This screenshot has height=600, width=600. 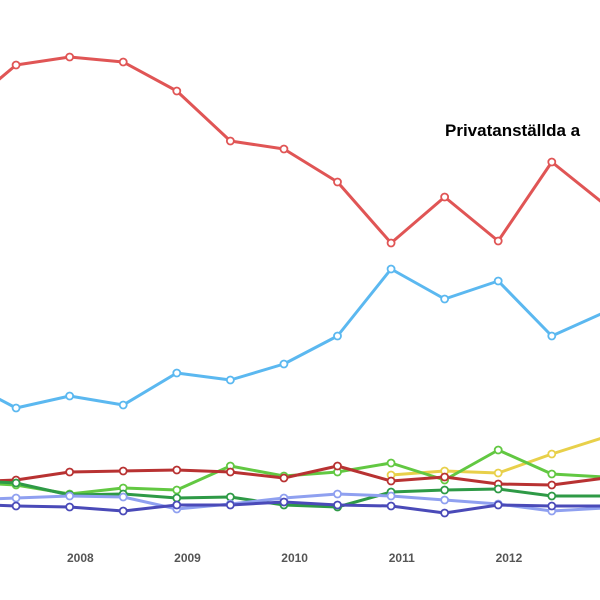 What do you see at coordinates (80, 558) in the screenshot?
I see `x-tick-label: 2008` at bounding box center [80, 558].